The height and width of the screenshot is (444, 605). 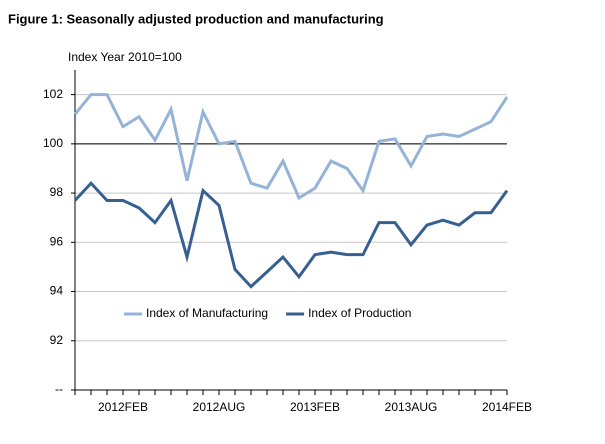 What do you see at coordinates (507, 407) in the screenshot?
I see `x-tick-label: 2014FEB` at bounding box center [507, 407].